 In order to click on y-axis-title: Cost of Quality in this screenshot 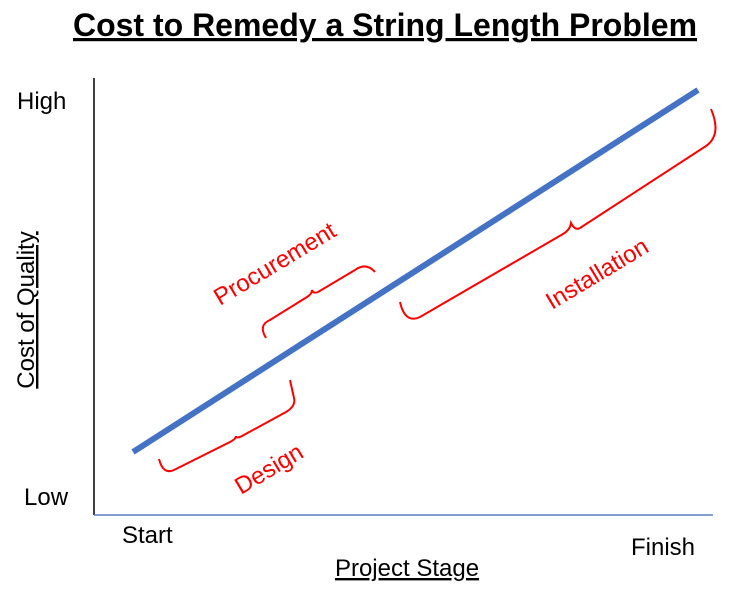, I will do `click(26, 309)`.